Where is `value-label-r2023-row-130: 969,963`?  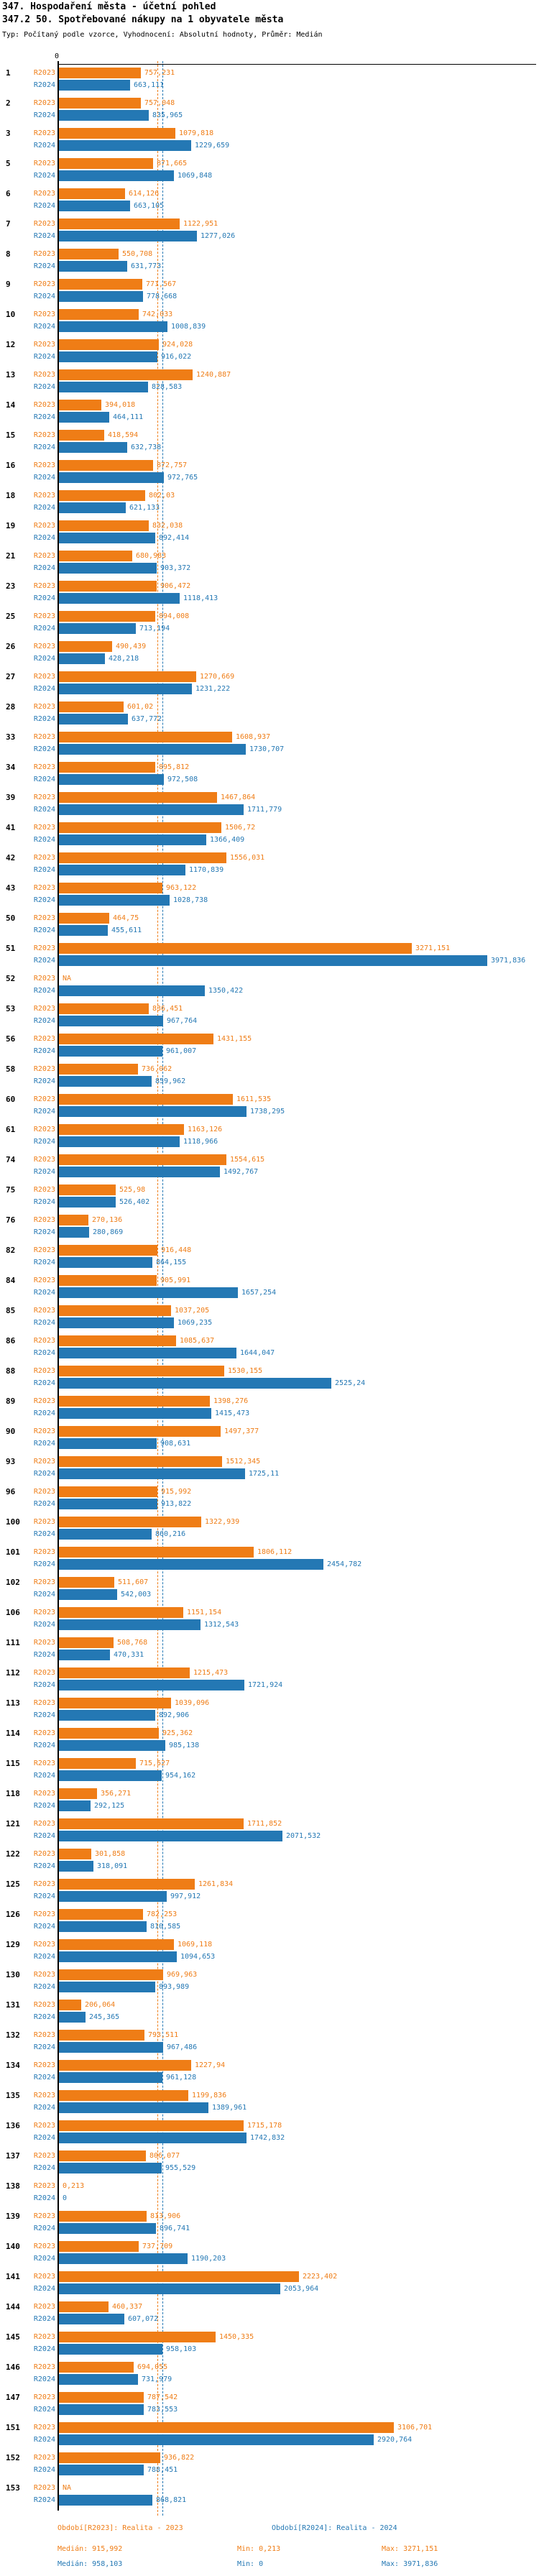
value-label-r2023-row-130: 969,963 is located at coordinates (182, 1975).